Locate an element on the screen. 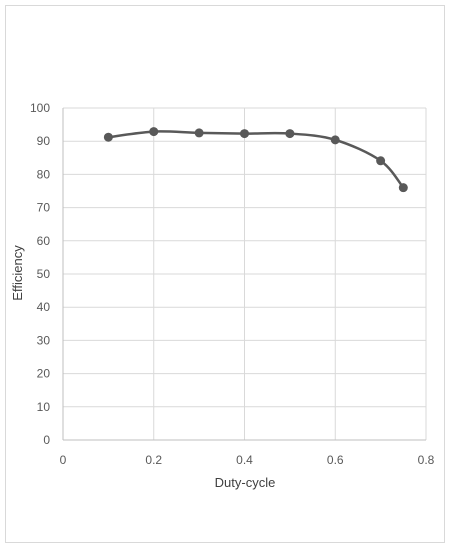 This screenshot has width=452, height=550. x-tick-label-3: 0.6 is located at coordinates (335, 460).